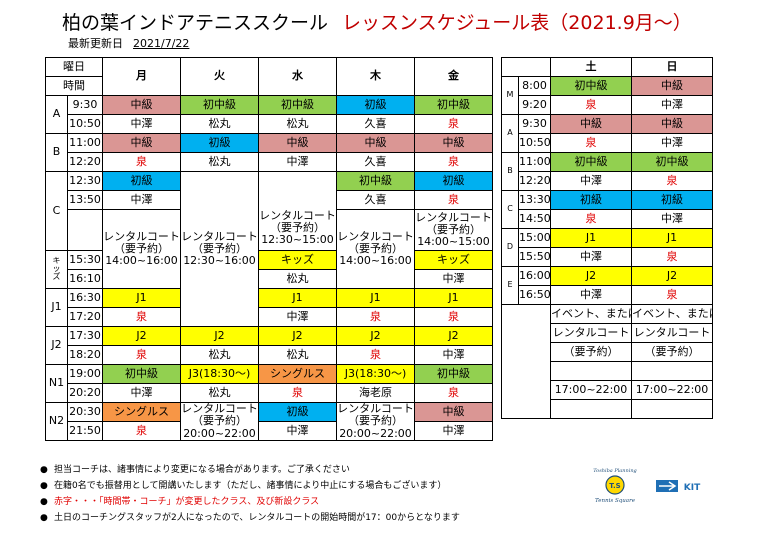 This screenshot has width=775, height=550. I want to click on note-item: ● 赤字・・・「時間帯・コーチ」が変更したクラス、及び新設クラス, so click(250, 502).